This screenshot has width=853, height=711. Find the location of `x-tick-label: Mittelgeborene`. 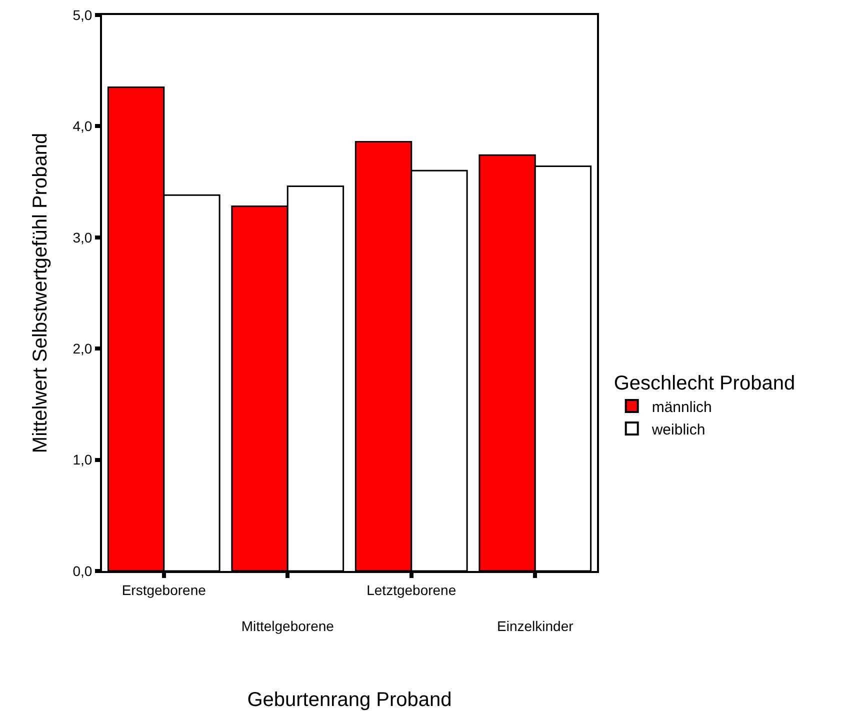

x-tick-label: Mittelgeborene is located at coordinates (287, 626).